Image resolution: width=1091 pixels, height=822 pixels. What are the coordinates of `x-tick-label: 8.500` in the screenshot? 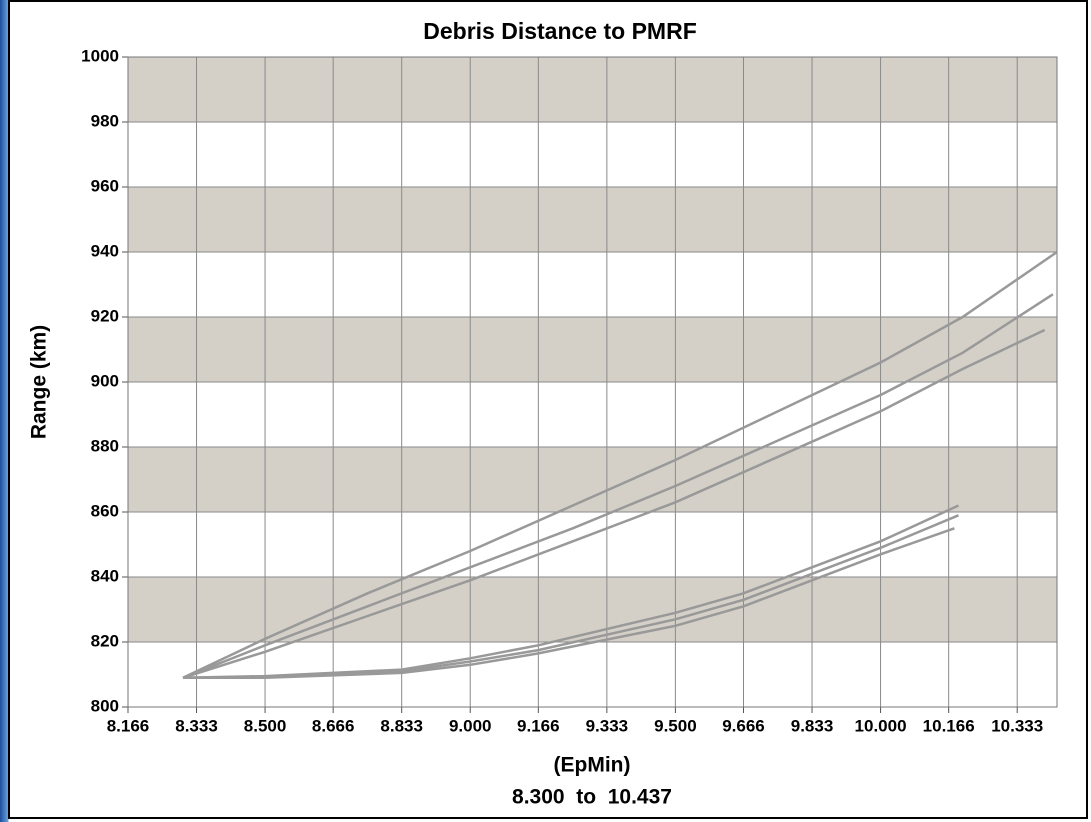 It's located at (265, 725).